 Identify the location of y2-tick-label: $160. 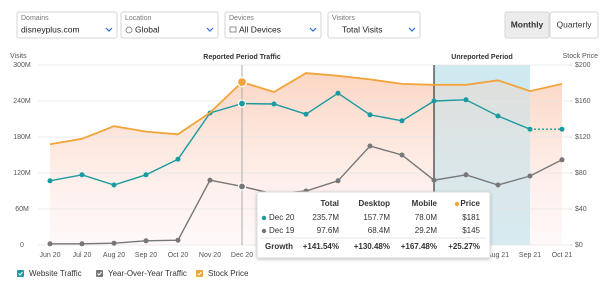
(583, 101).